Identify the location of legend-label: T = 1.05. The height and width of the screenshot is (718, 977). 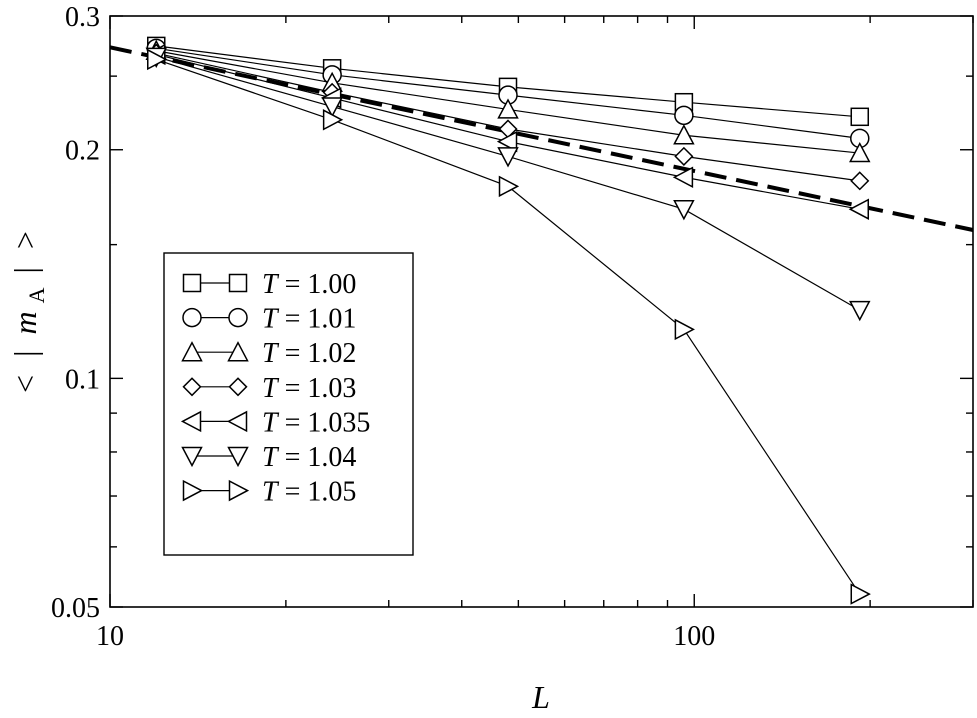
(309, 492).